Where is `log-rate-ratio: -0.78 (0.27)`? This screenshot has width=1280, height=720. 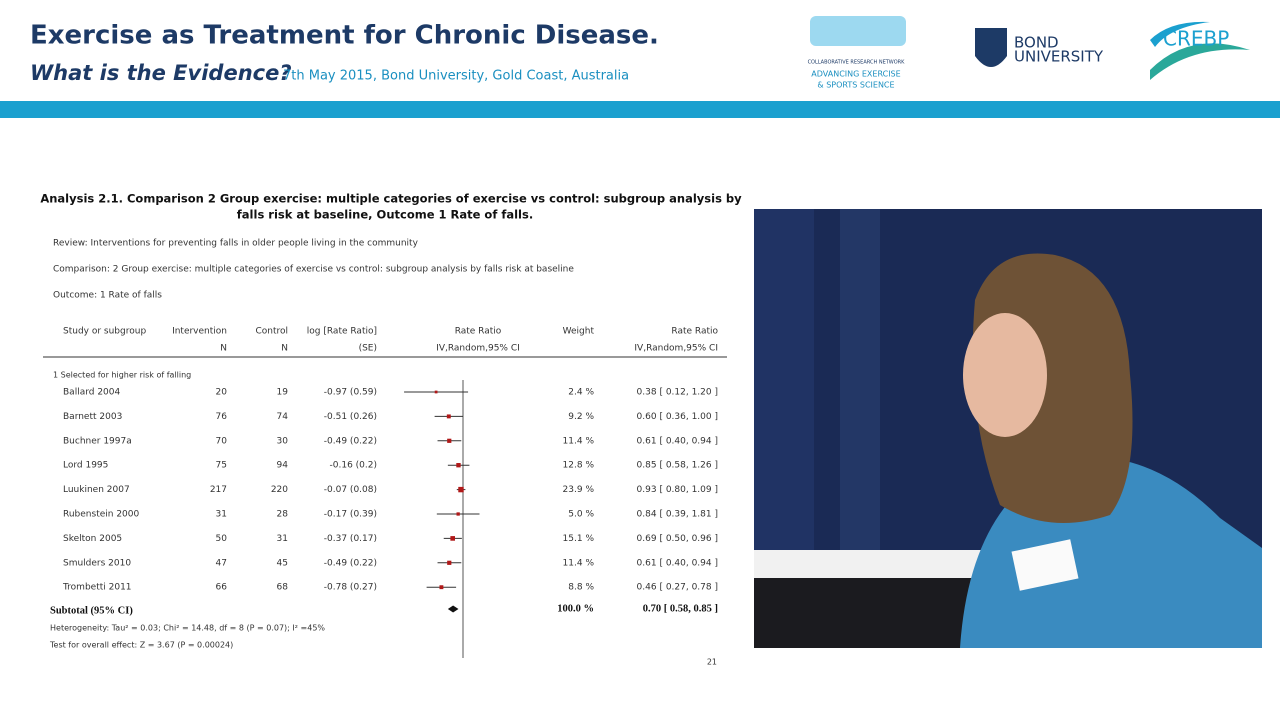 log-rate-ratio: -0.78 (0.27) is located at coordinates (350, 588).